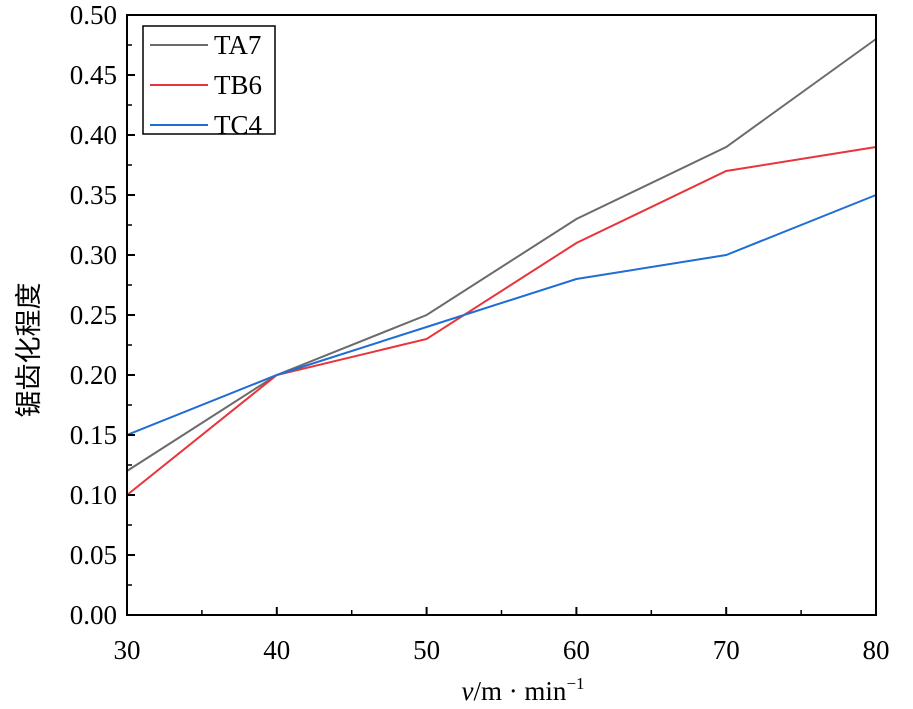  I want to click on legend-label: TA7, so click(237, 45).